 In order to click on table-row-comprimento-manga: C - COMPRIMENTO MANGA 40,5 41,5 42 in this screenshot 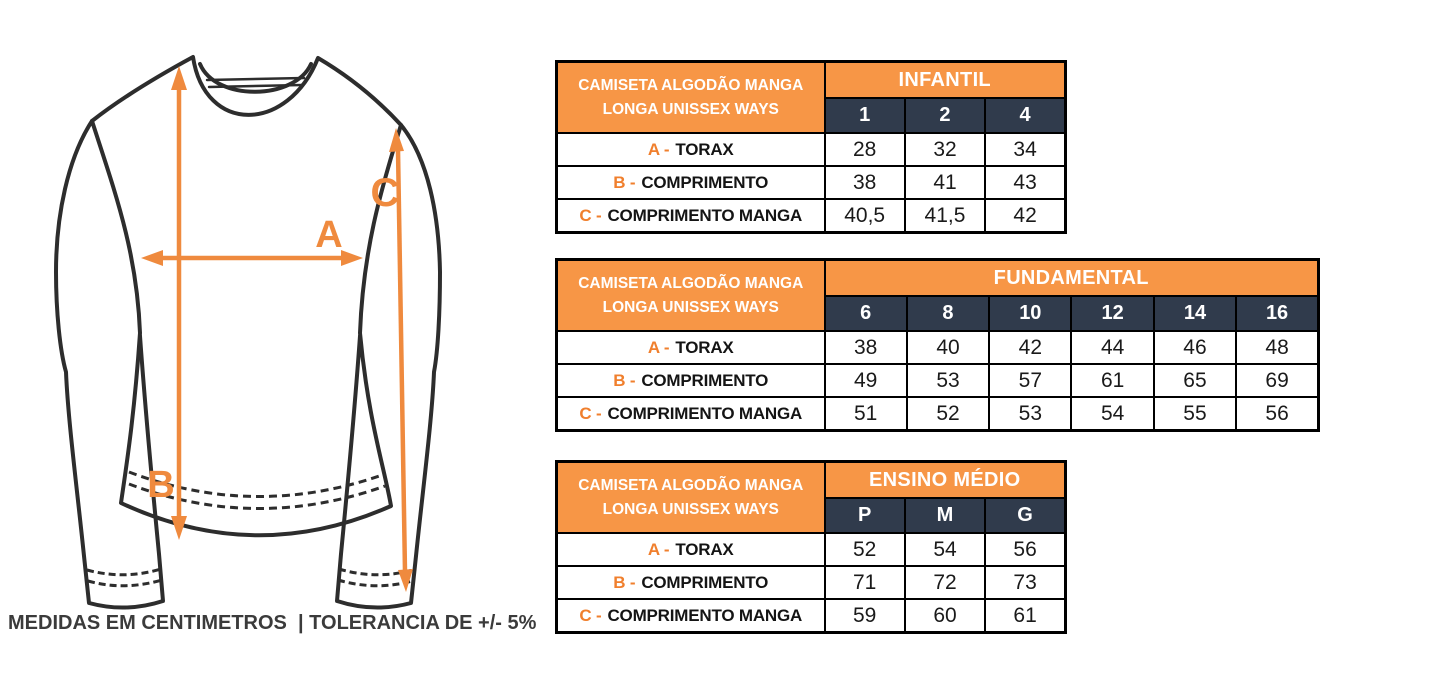, I will do `click(811, 216)`.